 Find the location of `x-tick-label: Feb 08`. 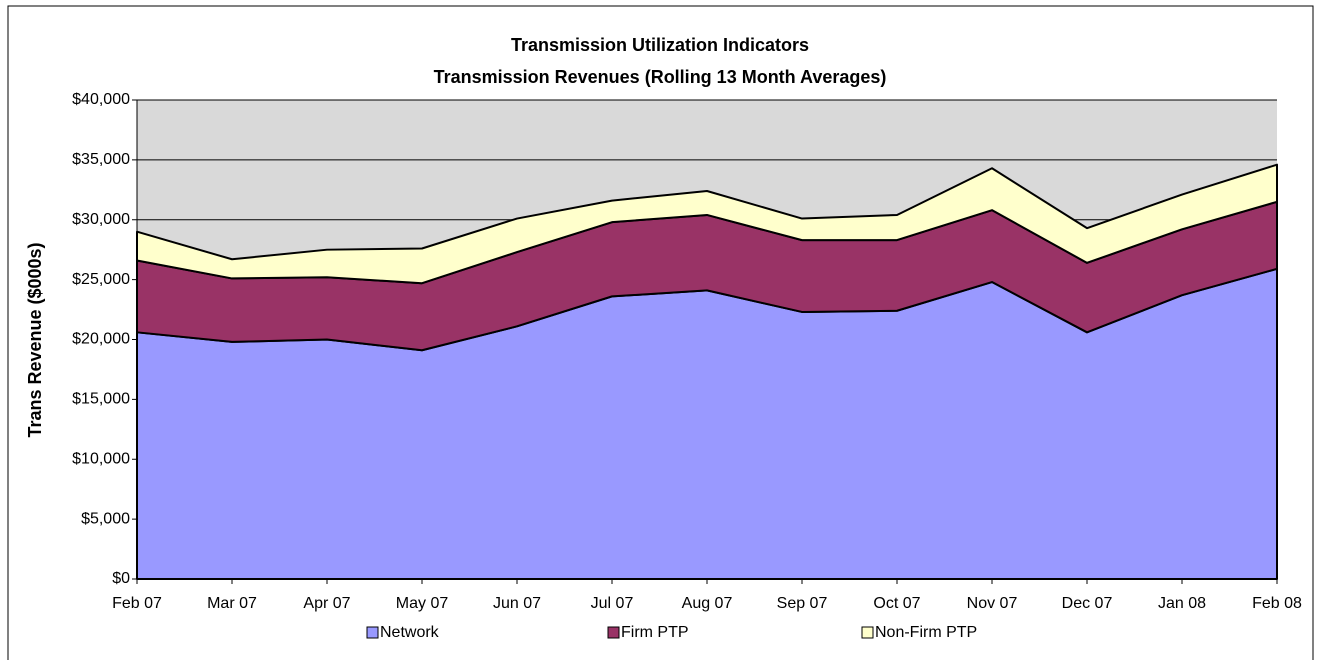

x-tick-label: Feb 08 is located at coordinates (1277, 603).